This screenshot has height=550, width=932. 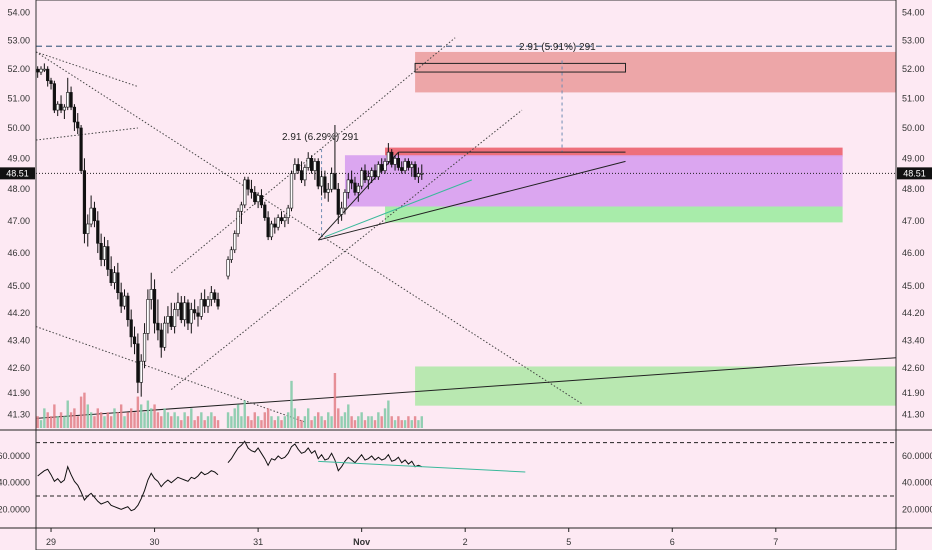 What do you see at coordinates (472, 200) in the screenshot?
I see `wedge-lower-line` at bounding box center [472, 200].